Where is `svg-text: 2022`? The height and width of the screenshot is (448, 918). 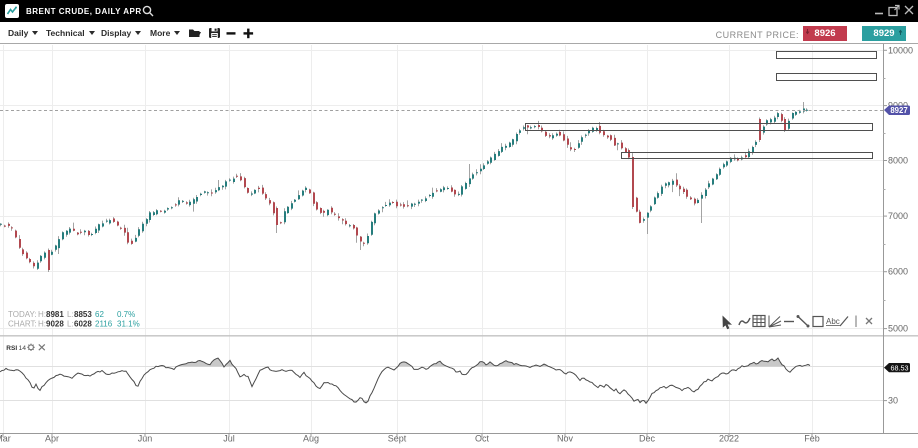 svg-text: 2022 is located at coordinates (729, 439).